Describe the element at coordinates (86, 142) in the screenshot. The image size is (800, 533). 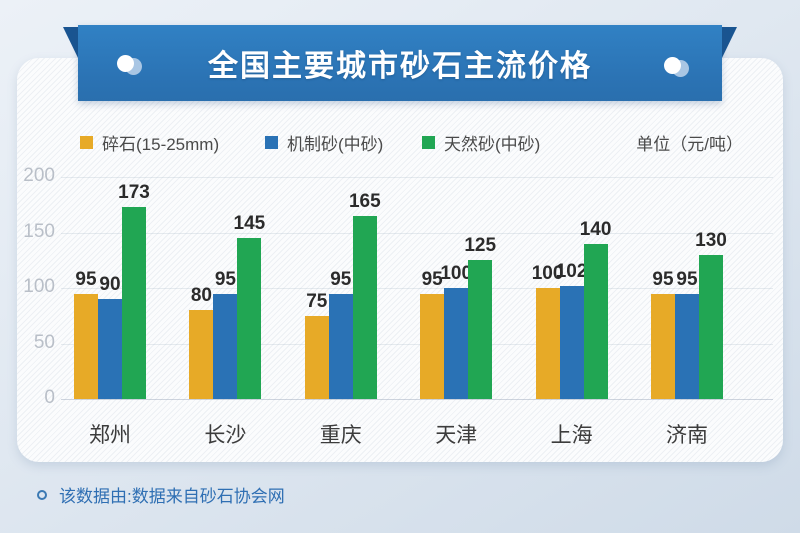
I see `legend-swatch-crushed-stone` at that location.